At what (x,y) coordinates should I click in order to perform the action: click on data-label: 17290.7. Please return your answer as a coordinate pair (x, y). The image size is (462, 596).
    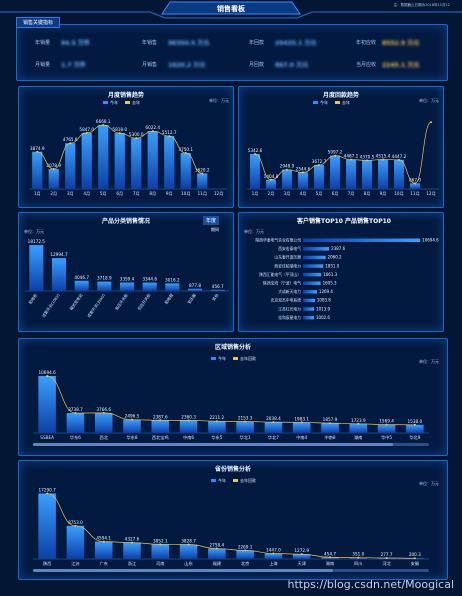
    Looking at the image, I should click on (47, 489).